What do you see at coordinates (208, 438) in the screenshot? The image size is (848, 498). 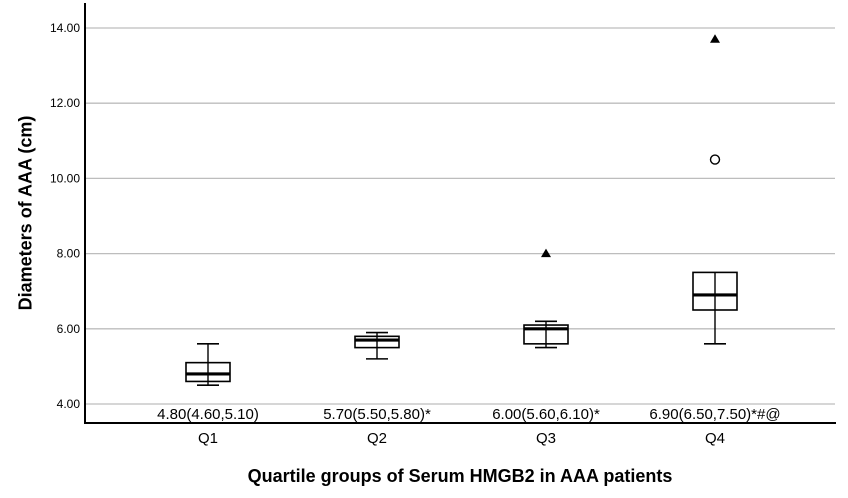 I see `category-label-q1: Q1` at bounding box center [208, 438].